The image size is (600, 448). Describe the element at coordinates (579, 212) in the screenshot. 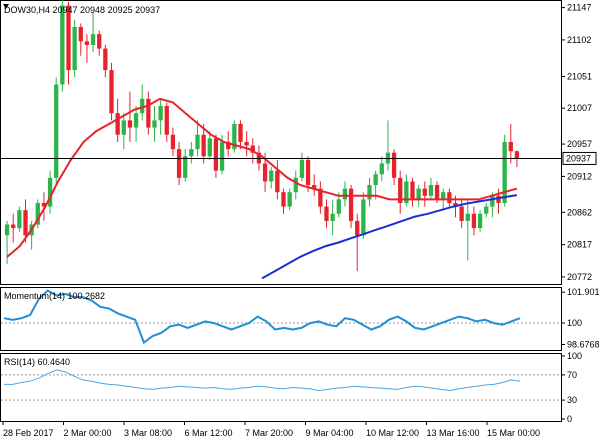

I see `price-axis-label: 20862` at that location.